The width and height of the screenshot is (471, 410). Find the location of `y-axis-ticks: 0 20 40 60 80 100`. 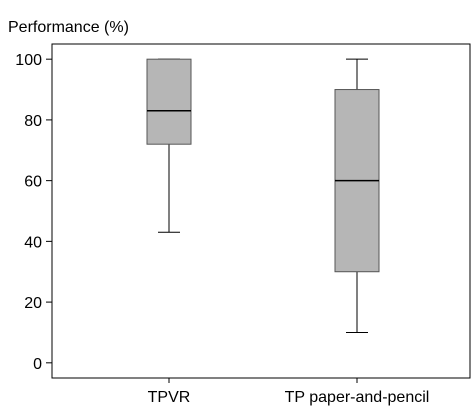

y-axis-ticks: 0 20 40 60 80 100 is located at coordinates (33, 212).